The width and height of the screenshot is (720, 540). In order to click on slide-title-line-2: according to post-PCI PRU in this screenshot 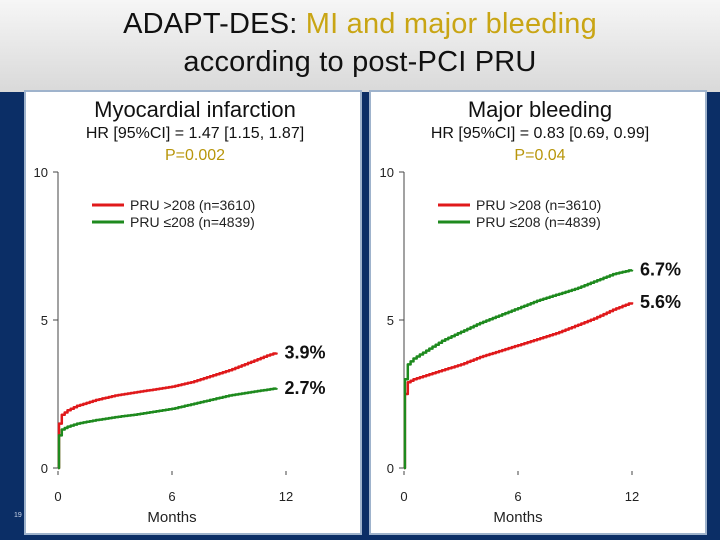, I will do `click(360, 62)`.